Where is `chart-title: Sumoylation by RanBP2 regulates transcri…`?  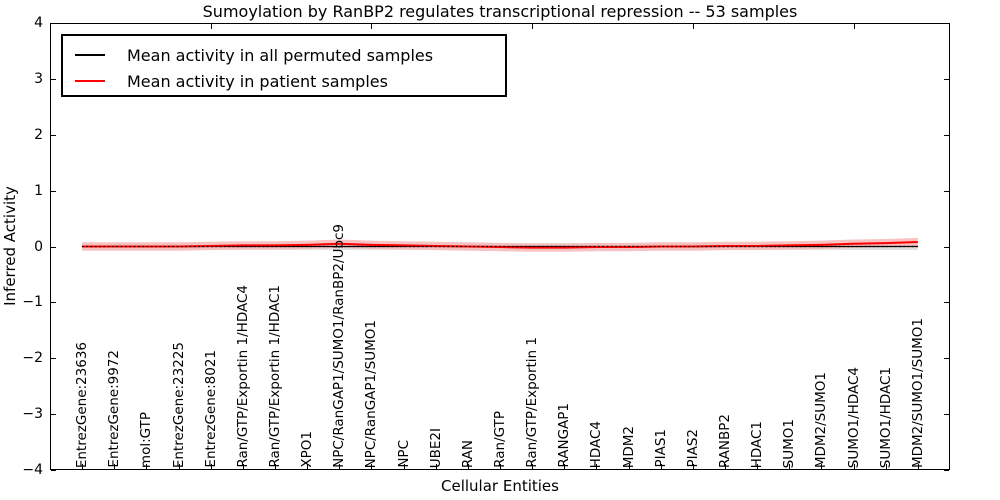
chart-title: Sumoylation by RanBP2 regulates transcri… is located at coordinates (500, 11).